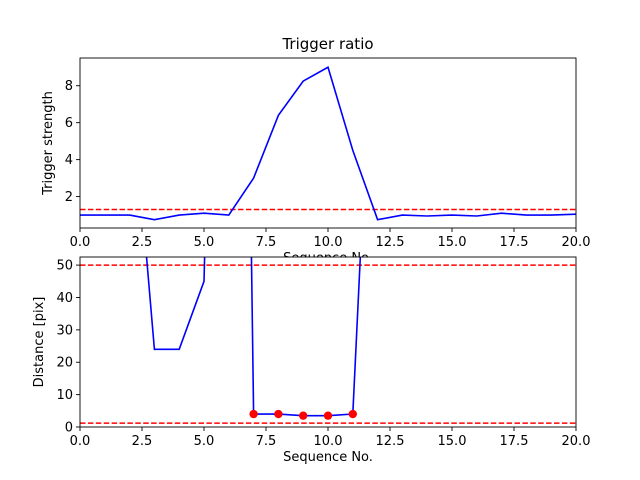 The height and width of the screenshot is (480, 640). What do you see at coordinates (39, 342) in the screenshot?
I see `y-axis-label: Distance [pix]` at bounding box center [39, 342].